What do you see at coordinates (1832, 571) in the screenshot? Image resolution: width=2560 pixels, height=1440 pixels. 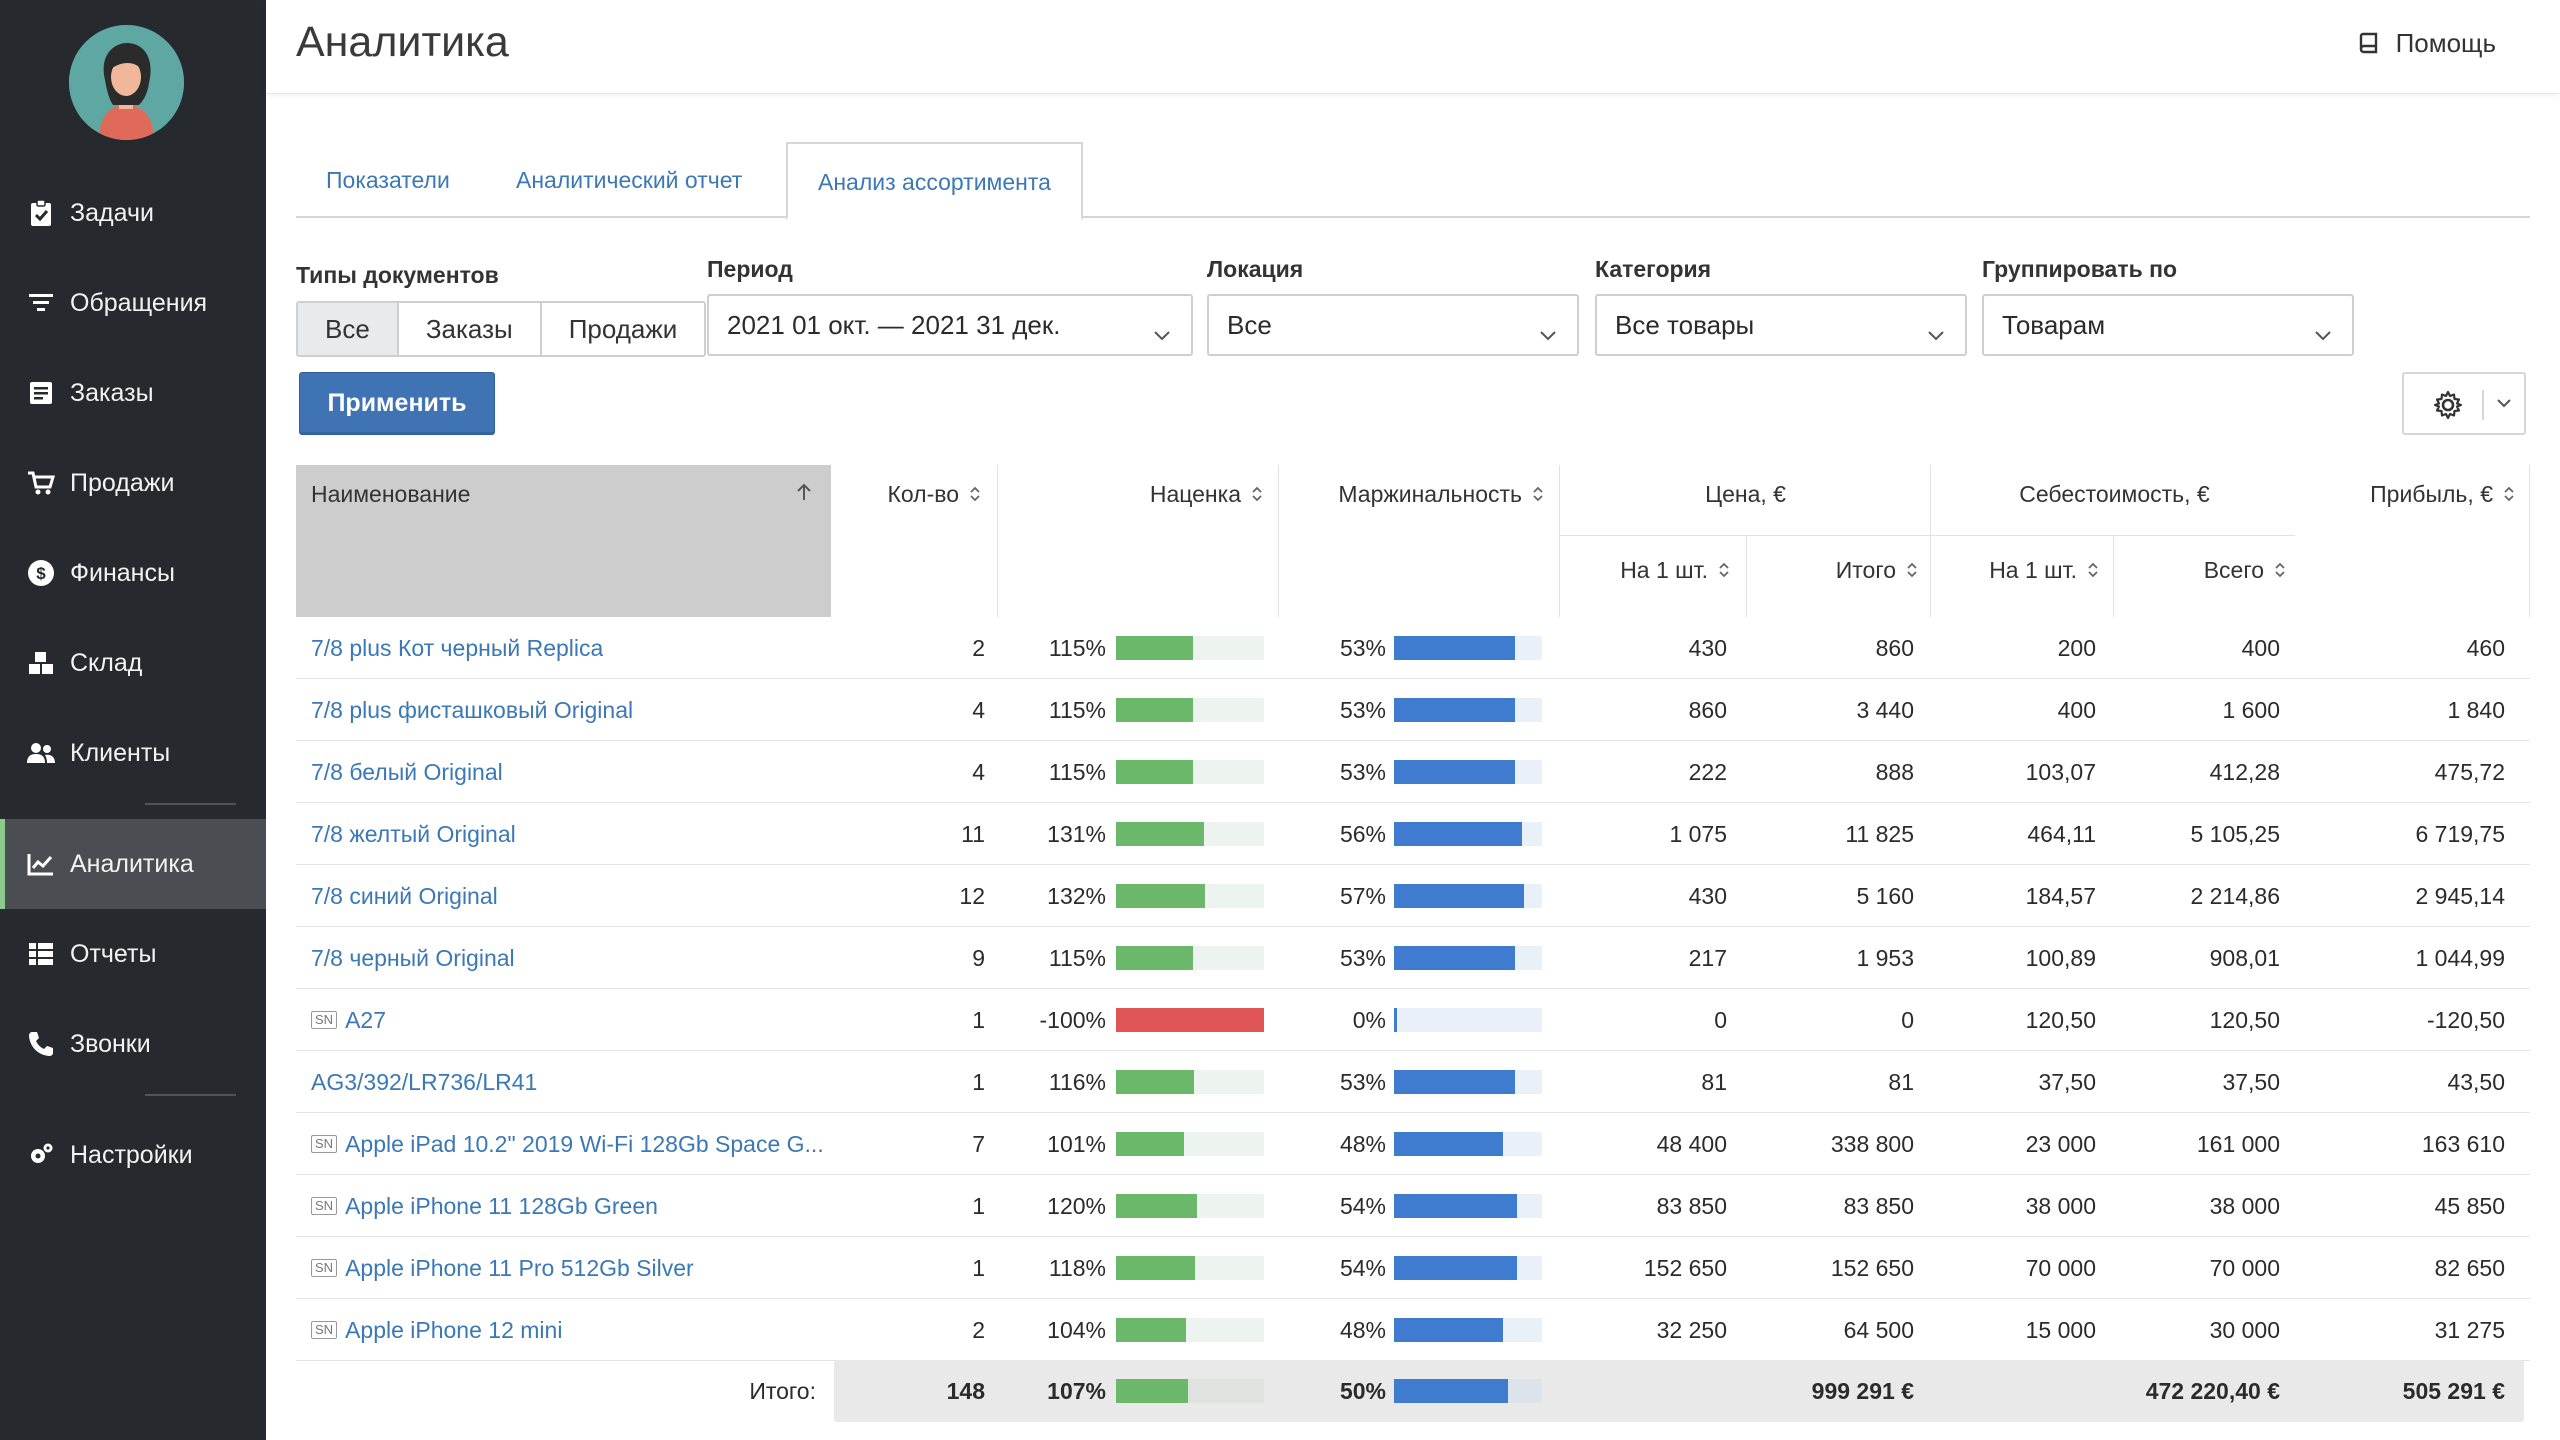 I see `header-price-total: Итого` at bounding box center [1832, 571].